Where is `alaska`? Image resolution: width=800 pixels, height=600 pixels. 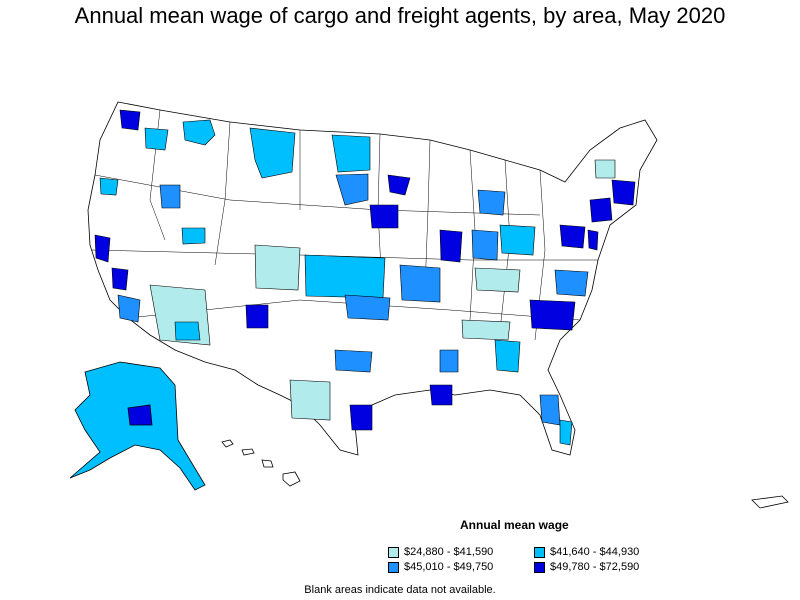 alaska is located at coordinates (137, 426).